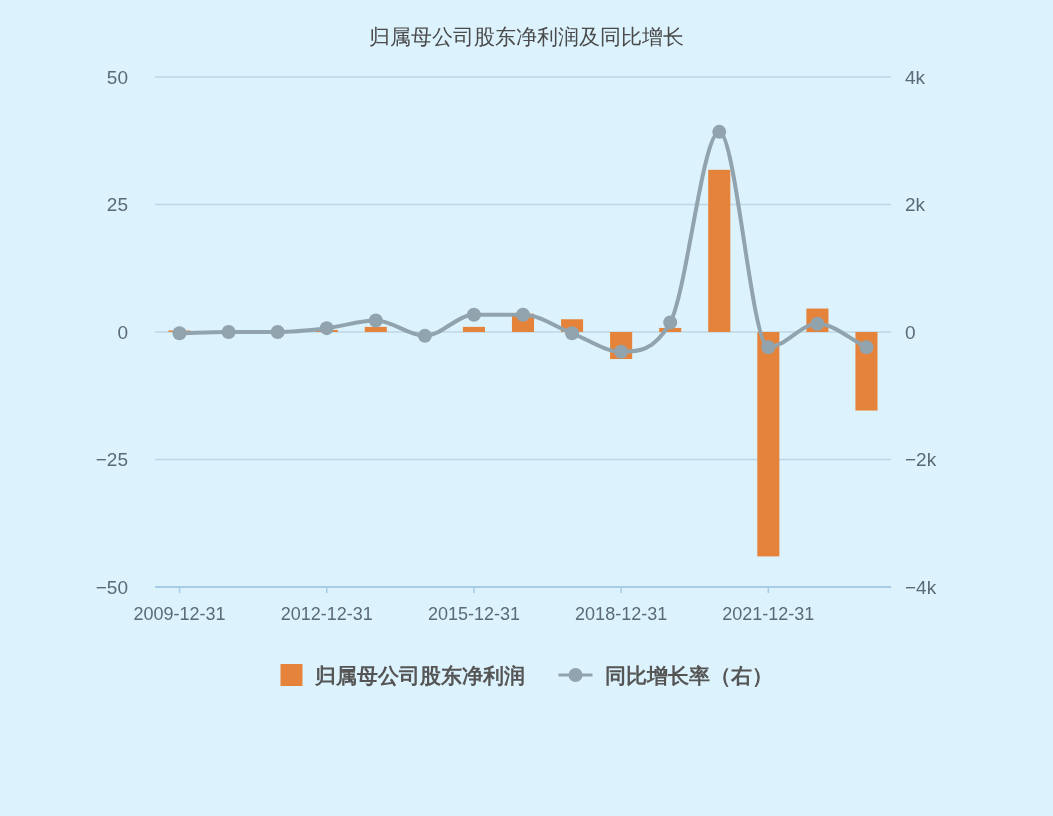 This screenshot has width=1053, height=816. What do you see at coordinates (621, 614) in the screenshot?
I see `x-tick-label: 2018-12-31` at bounding box center [621, 614].